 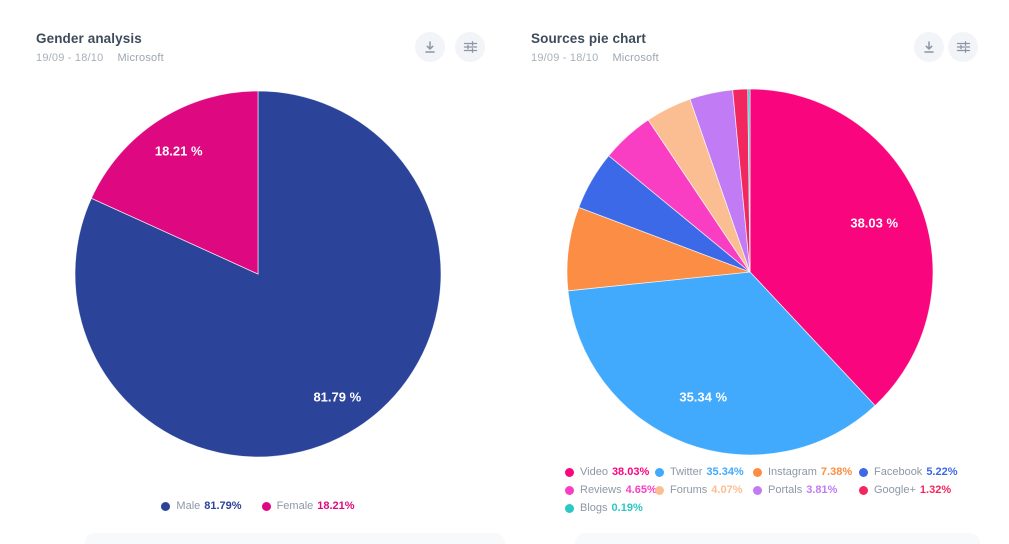 What do you see at coordinates (757, 490) in the screenshot?
I see `legend-dot-portals` at bounding box center [757, 490].